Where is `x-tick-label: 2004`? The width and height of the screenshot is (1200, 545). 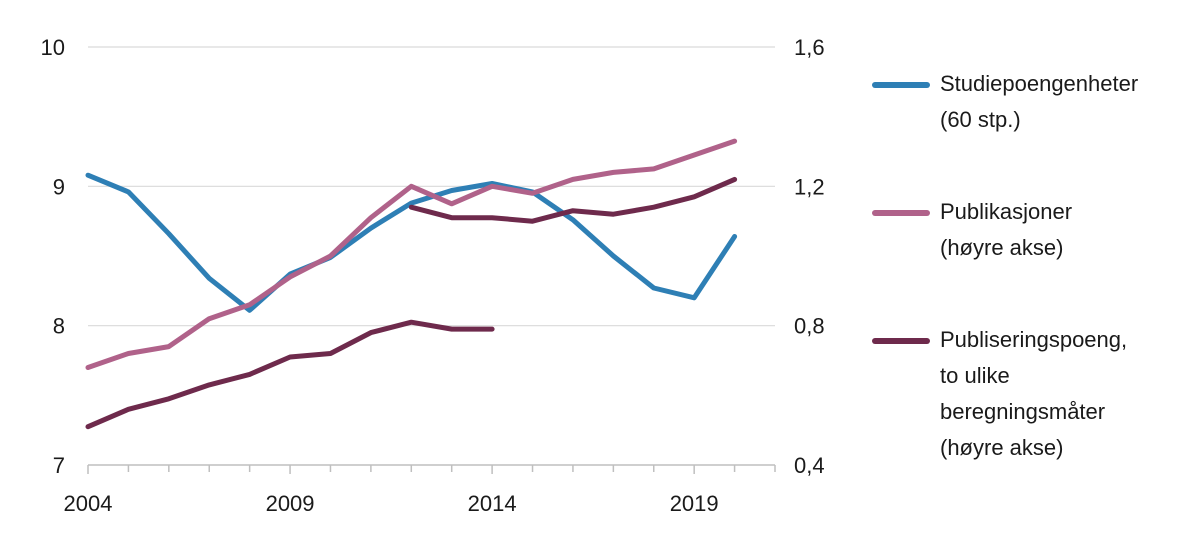 x-tick-label: 2004 is located at coordinates (88, 503).